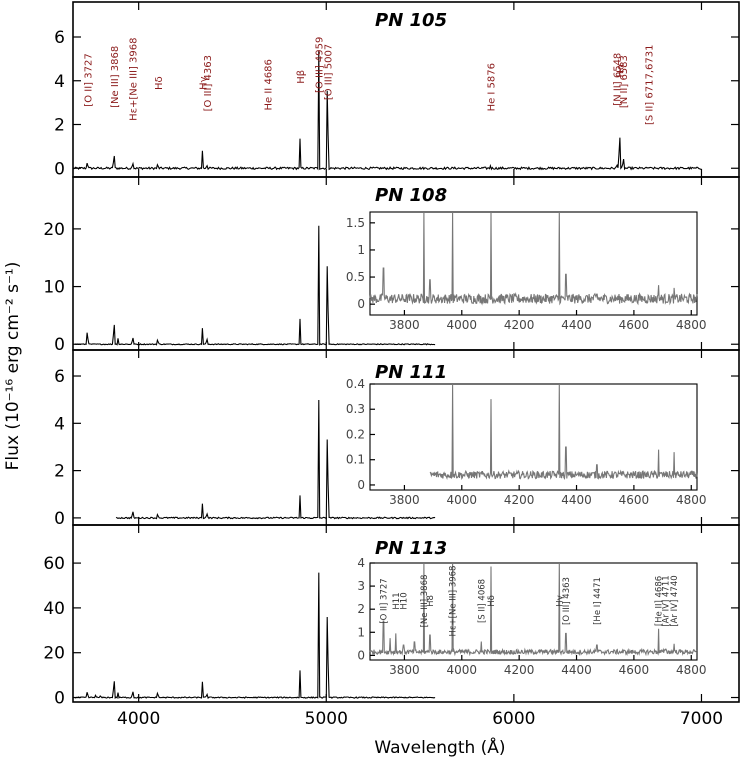  I want to click on inset-line-label: Hδ, so click(492, 601).